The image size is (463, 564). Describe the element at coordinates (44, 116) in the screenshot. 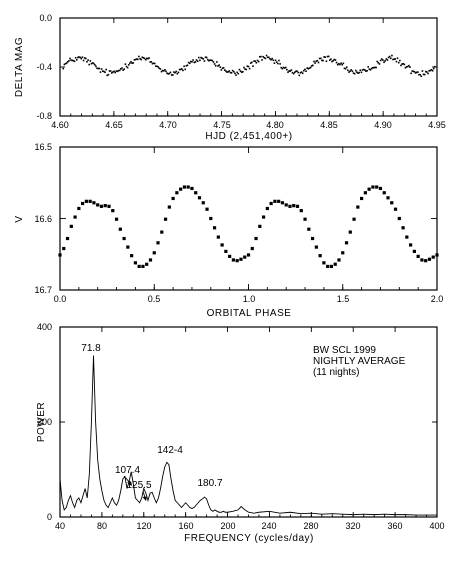

I see `p1-ytick-2: -0.8` at that location.